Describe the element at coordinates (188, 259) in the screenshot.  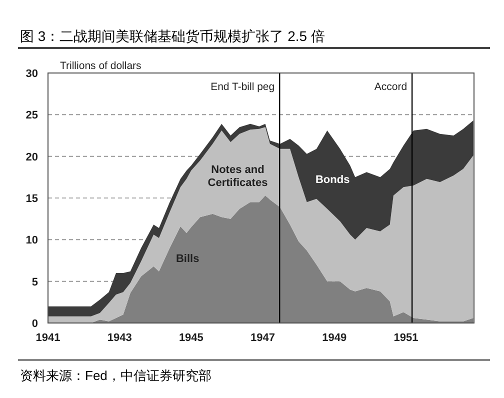
I see `series-label: Bills` at that location.